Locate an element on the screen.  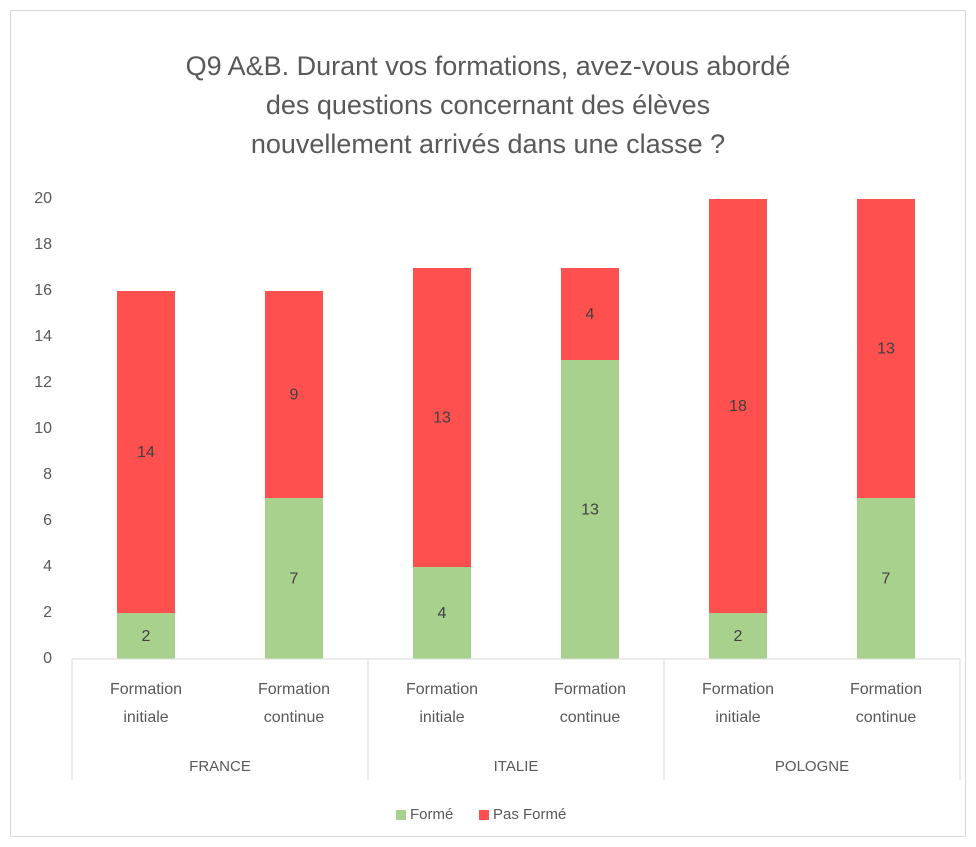
chart-title: des questions concernant des élèves is located at coordinates (488, 105).